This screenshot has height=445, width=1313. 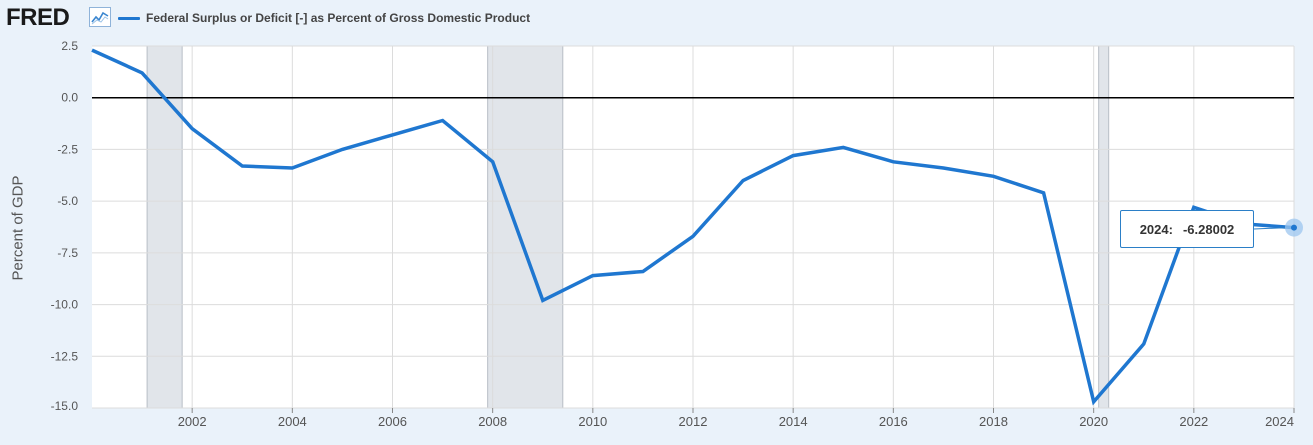 I want to click on y-tick-label: -10.0, so click(x=65, y=305).